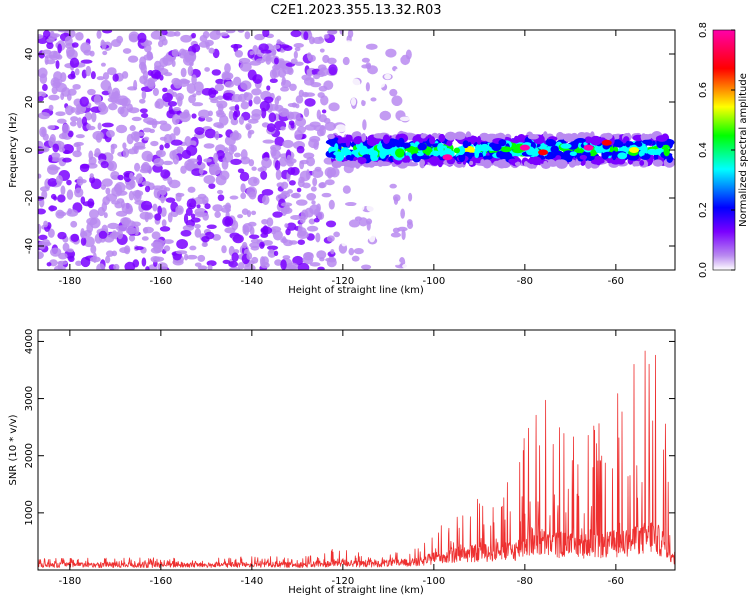 The width and height of the screenshot is (750, 600). I want to click on snr-x-tick-label: -80, so click(525, 581).